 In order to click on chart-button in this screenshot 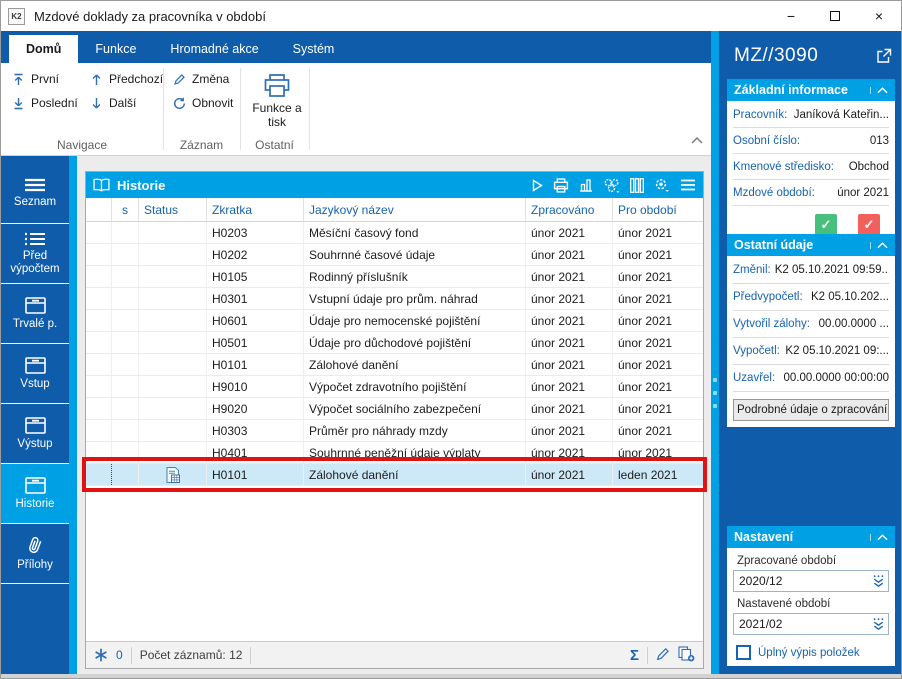, I will do `click(586, 185)`.